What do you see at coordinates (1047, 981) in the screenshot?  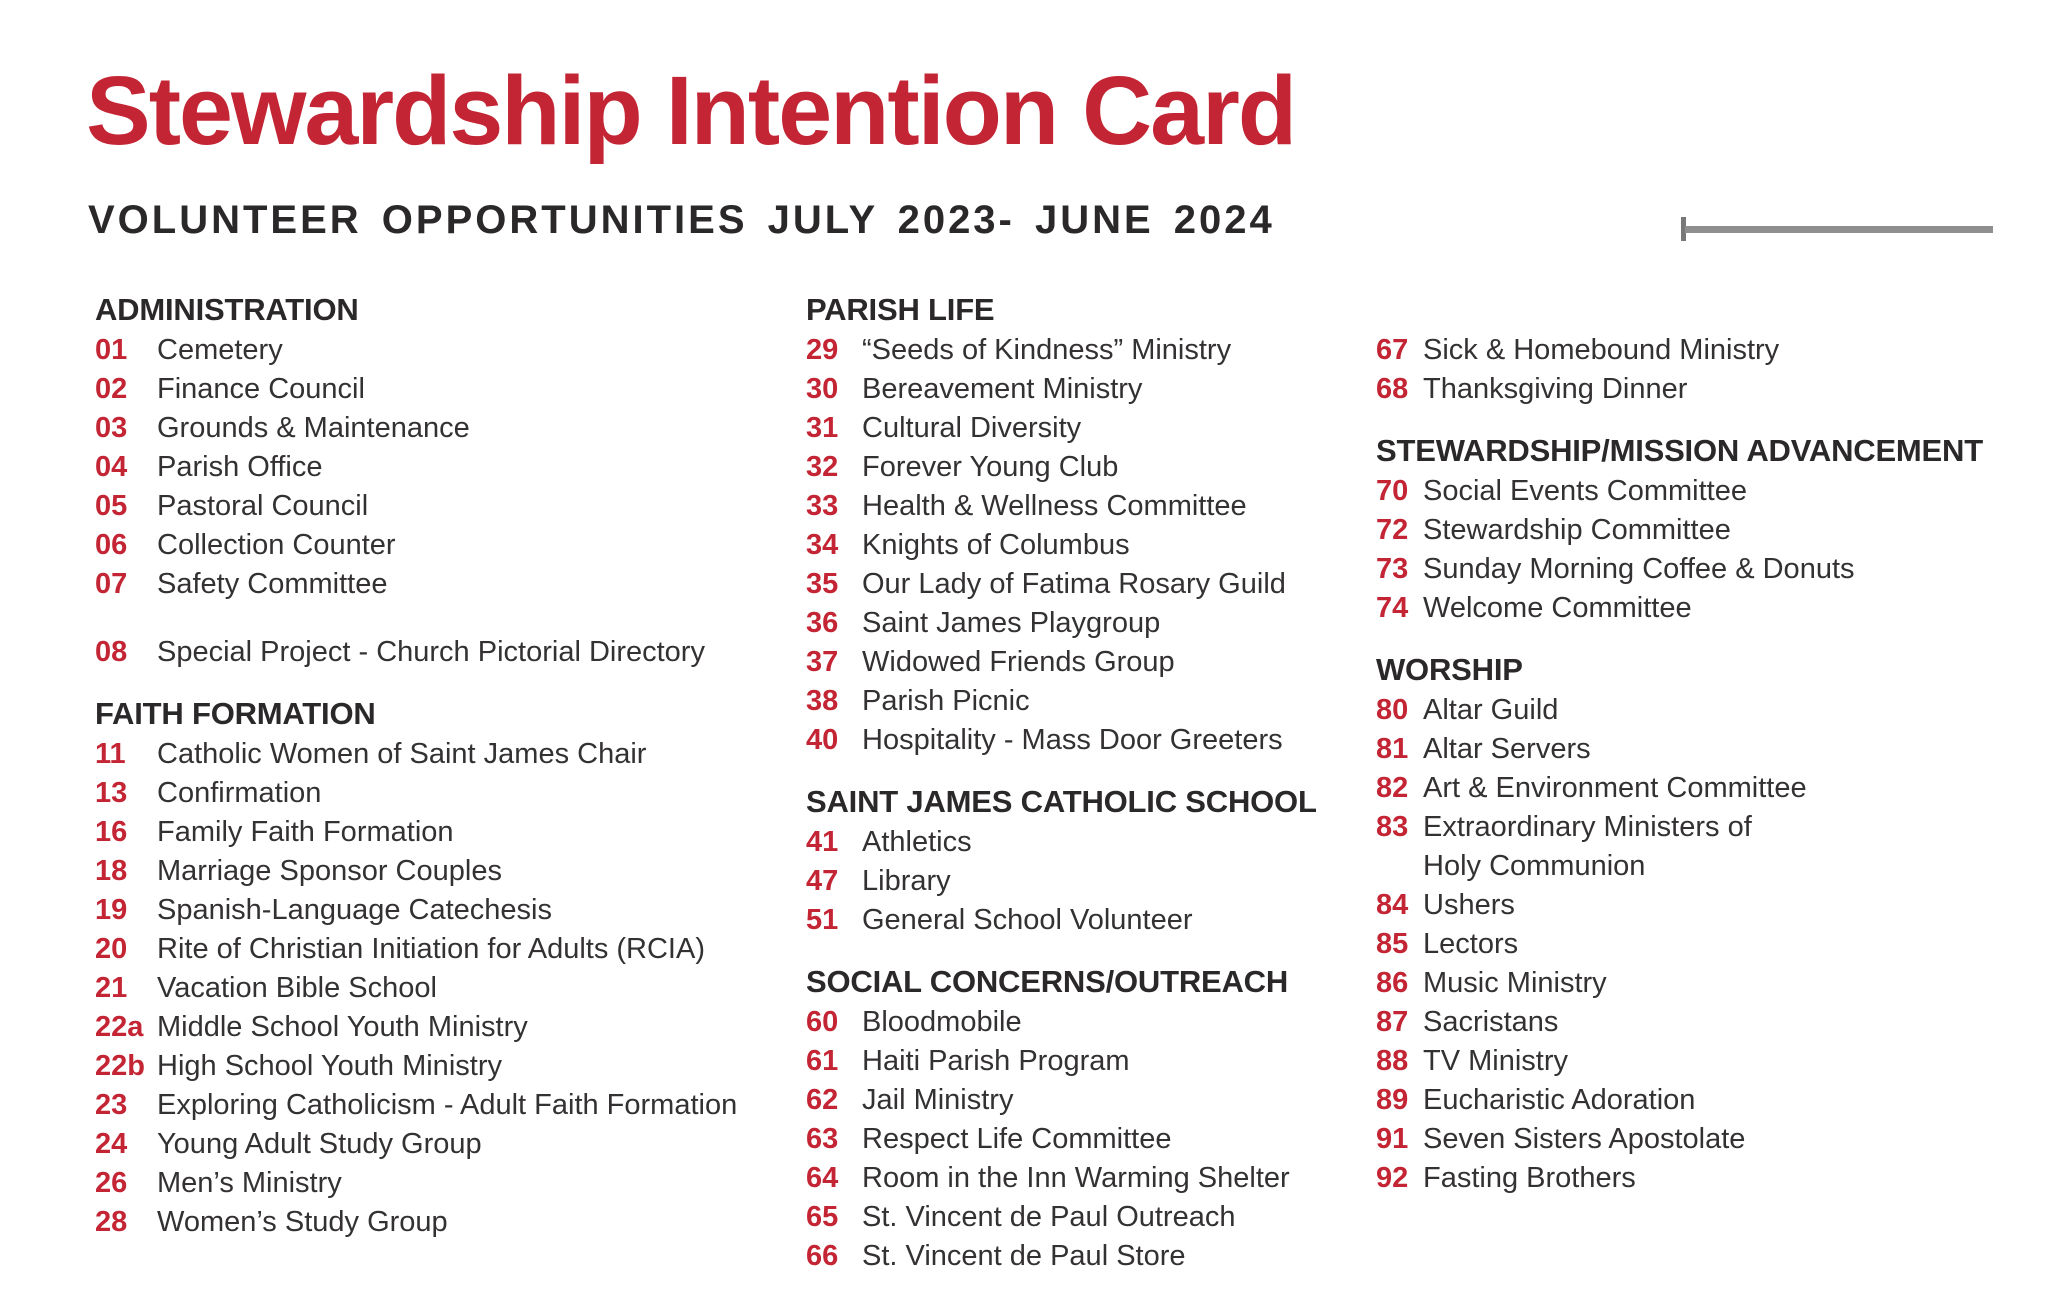 I see `section-heading: SOCIAL CONCERNS/OUTREACH` at bounding box center [1047, 981].